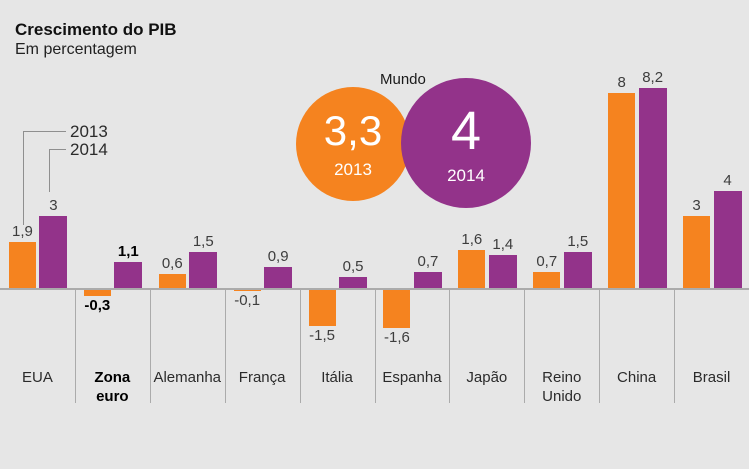 The height and width of the screenshot is (469, 749). What do you see at coordinates (621, 82) in the screenshot?
I see `bar-value-label: 8` at bounding box center [621, 82].